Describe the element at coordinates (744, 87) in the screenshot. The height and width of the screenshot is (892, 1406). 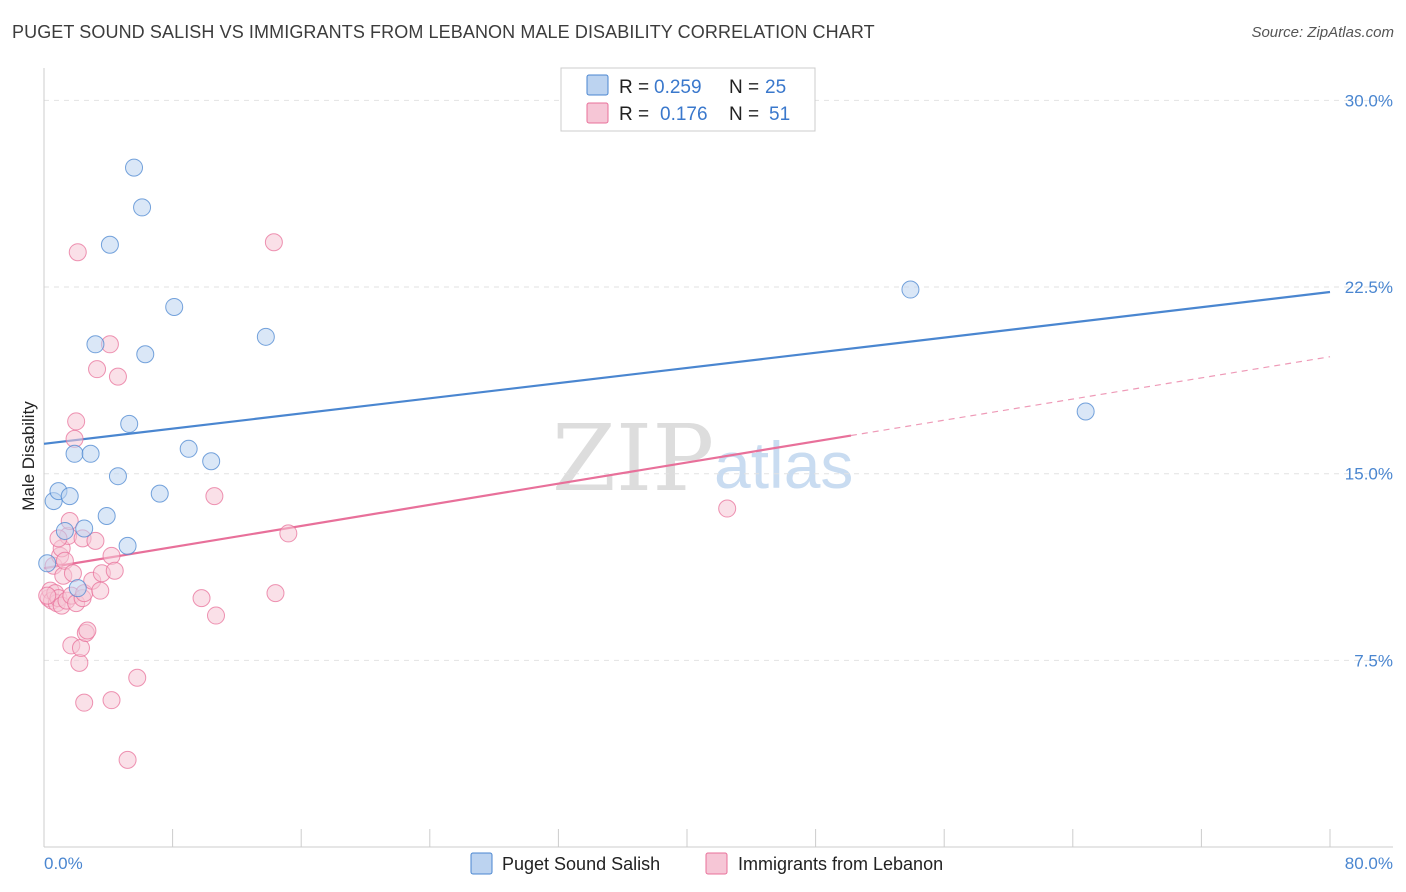
I see `legend-n-label-1: N =` at that location.